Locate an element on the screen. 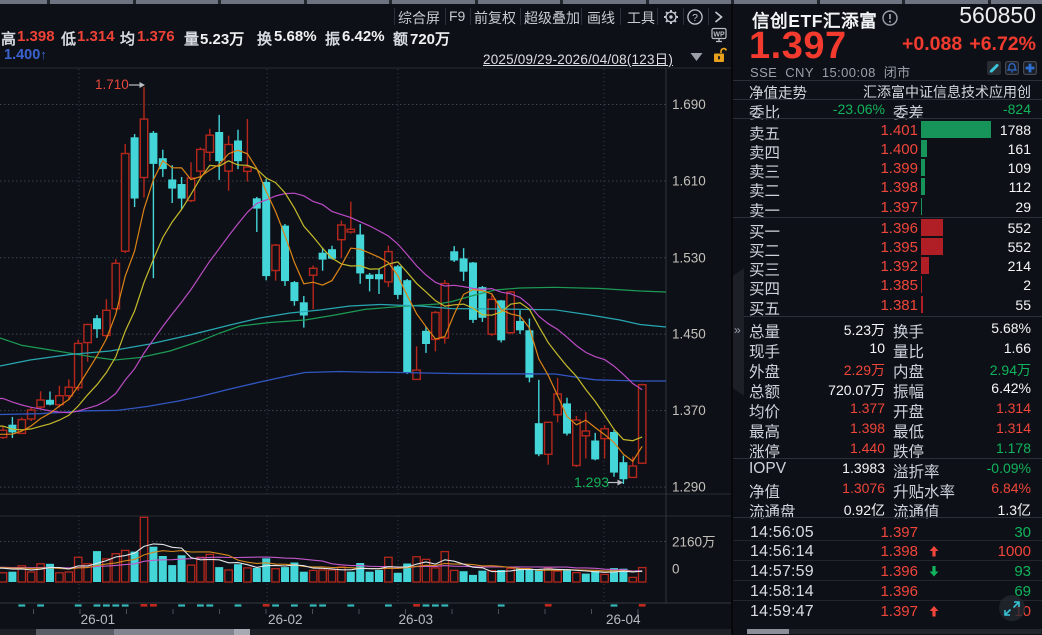 This screenshot has width=1042, height=635. svg-text: 26-01 is located at coordinates (98, 619).